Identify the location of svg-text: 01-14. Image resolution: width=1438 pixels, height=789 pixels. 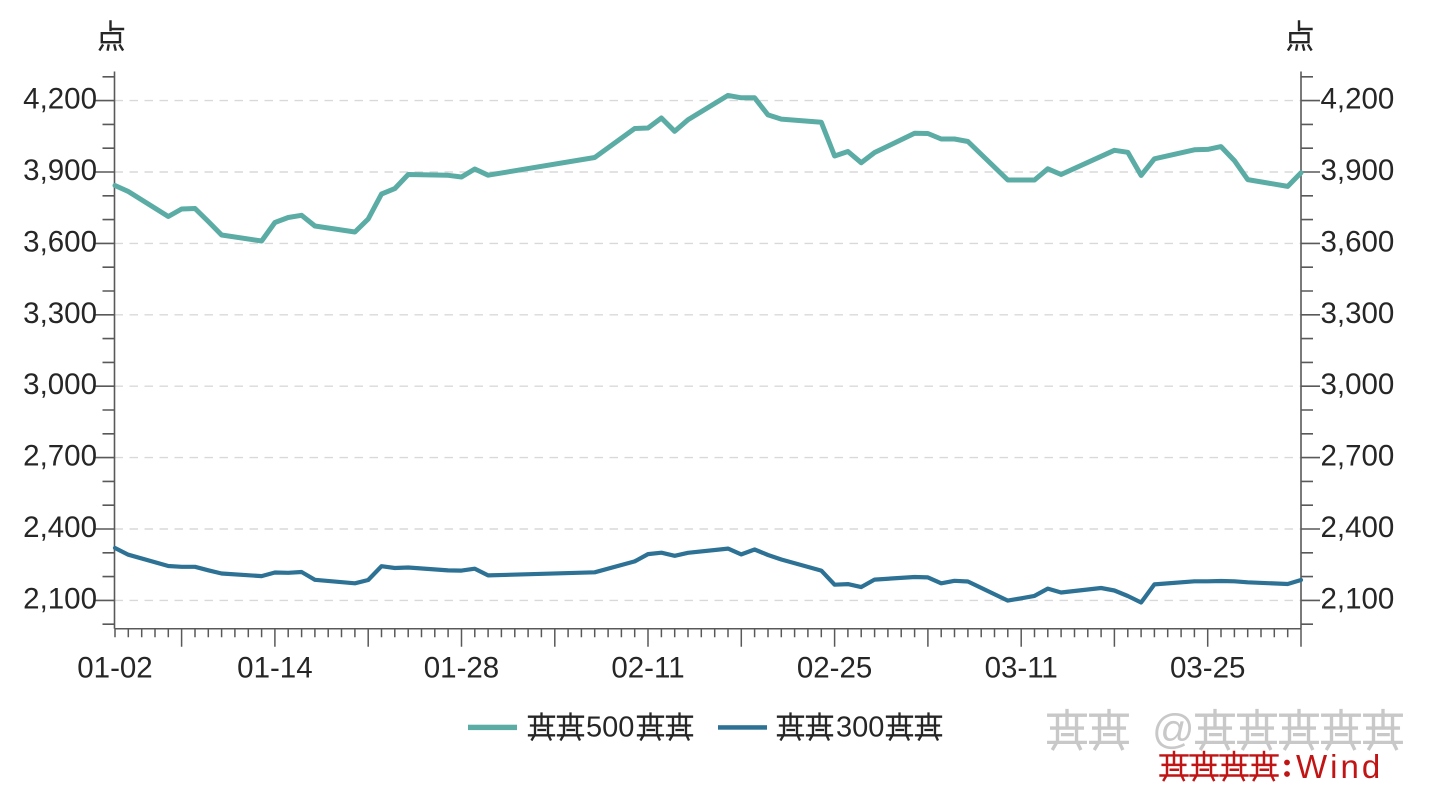
(274, 668).